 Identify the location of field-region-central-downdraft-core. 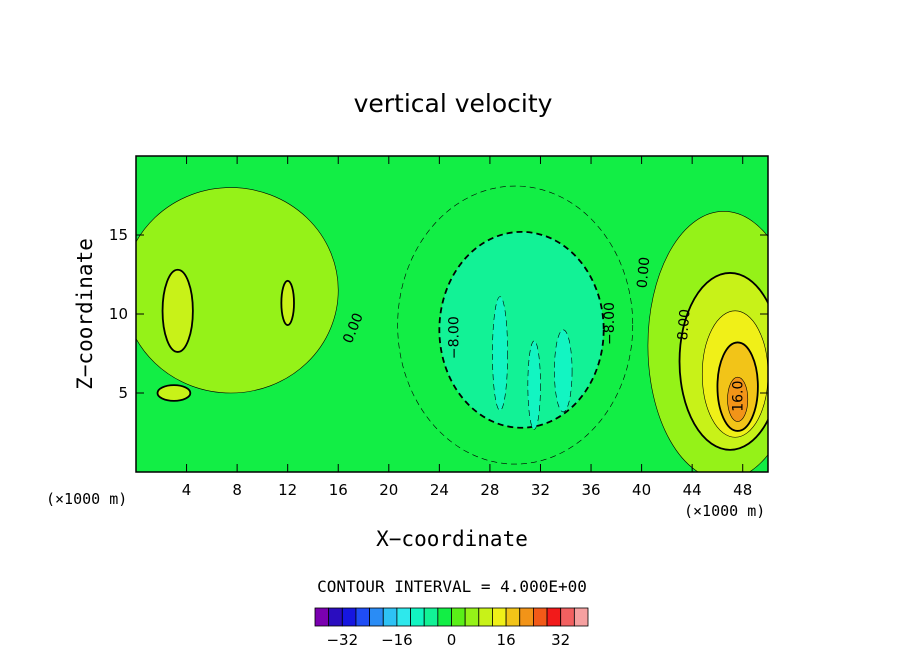
(521, 329).